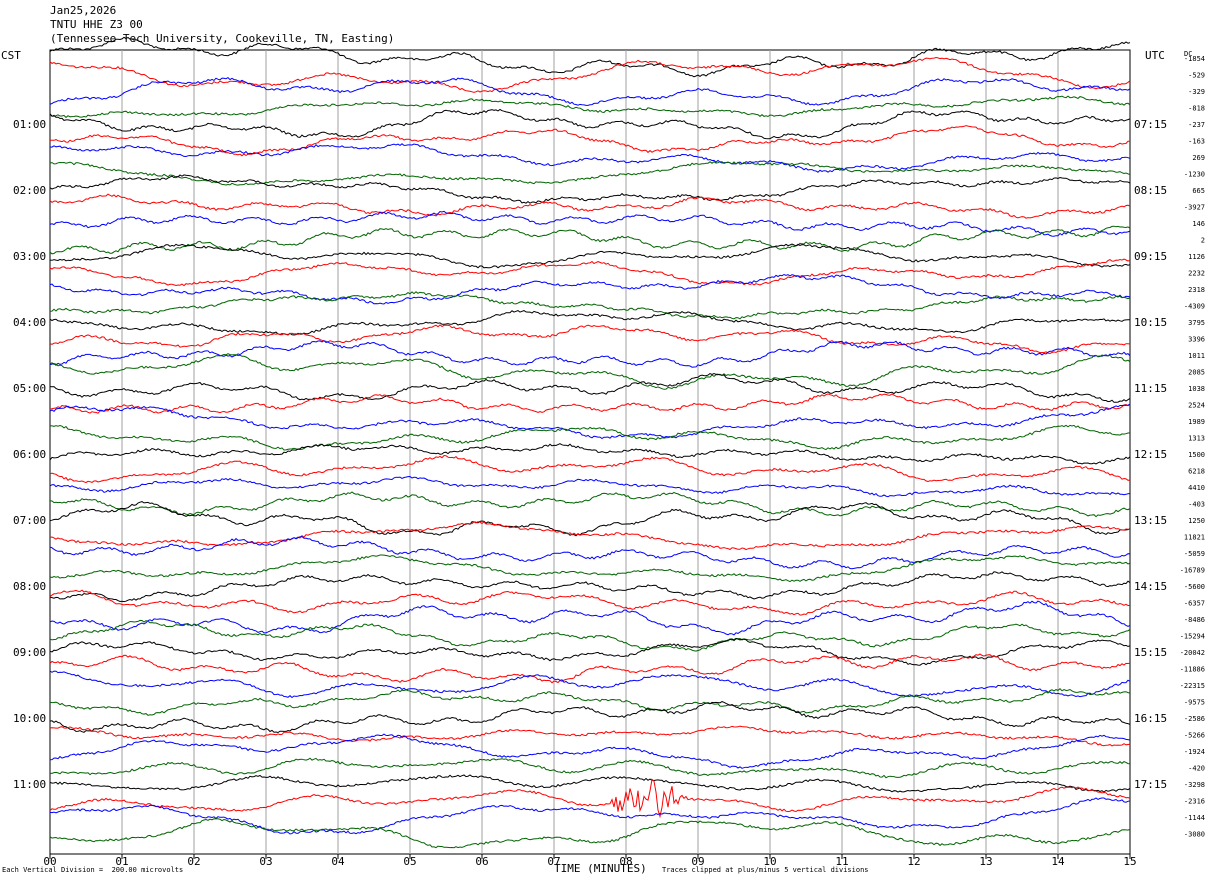 The height and width of the screenshot is (886, 1210). I want to click on dc-offset-label: 1011, so click(1196, 356).